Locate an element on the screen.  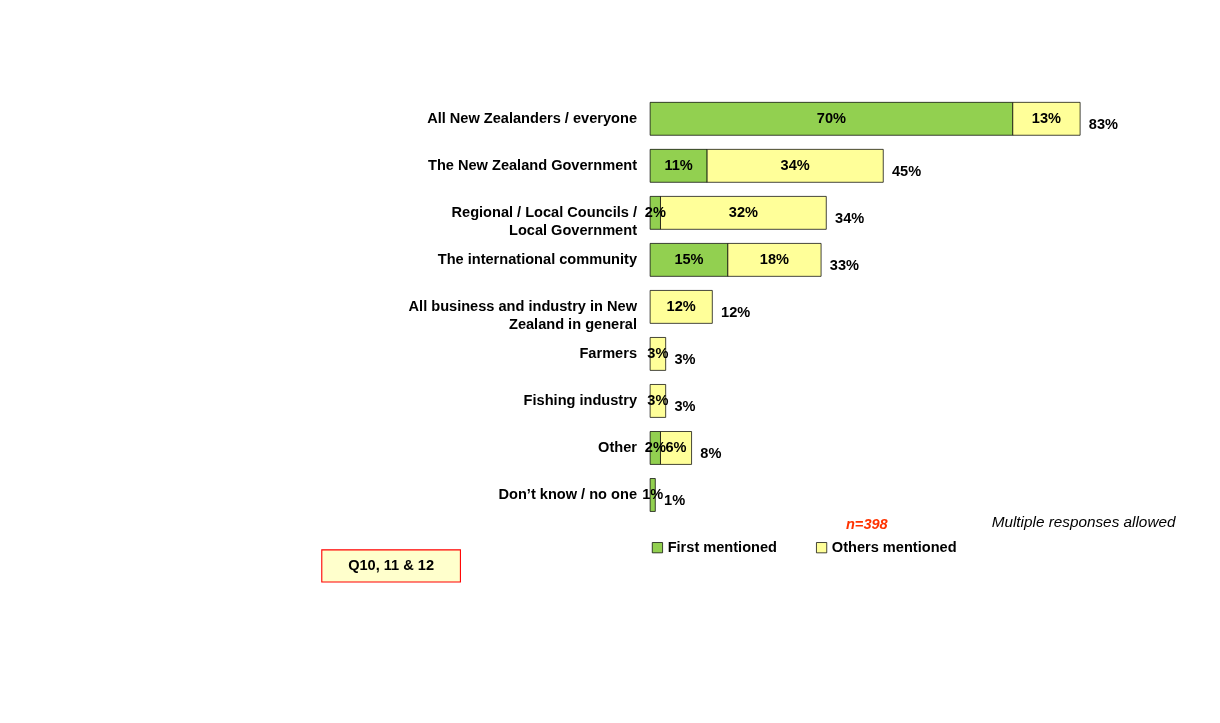
y-tick-label: Regional / Local Councils / Local Government is located at coordinates (544, 221).